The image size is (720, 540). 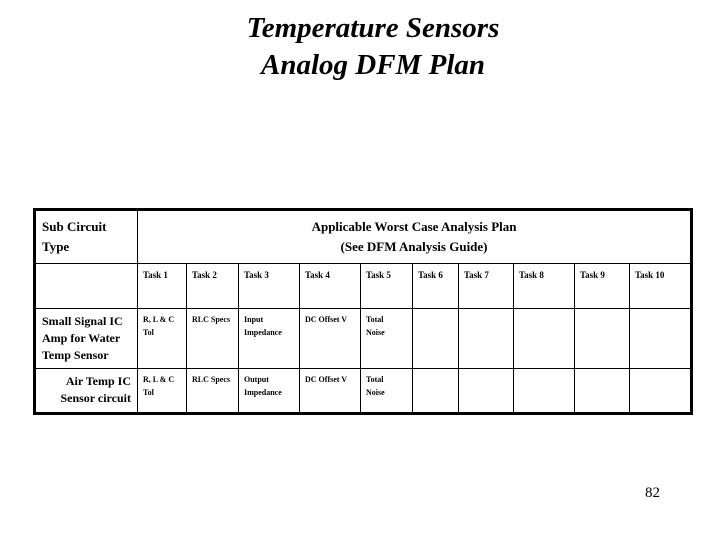 I want to click on task-header-cell: Task 3, so click(x=269, y=286).